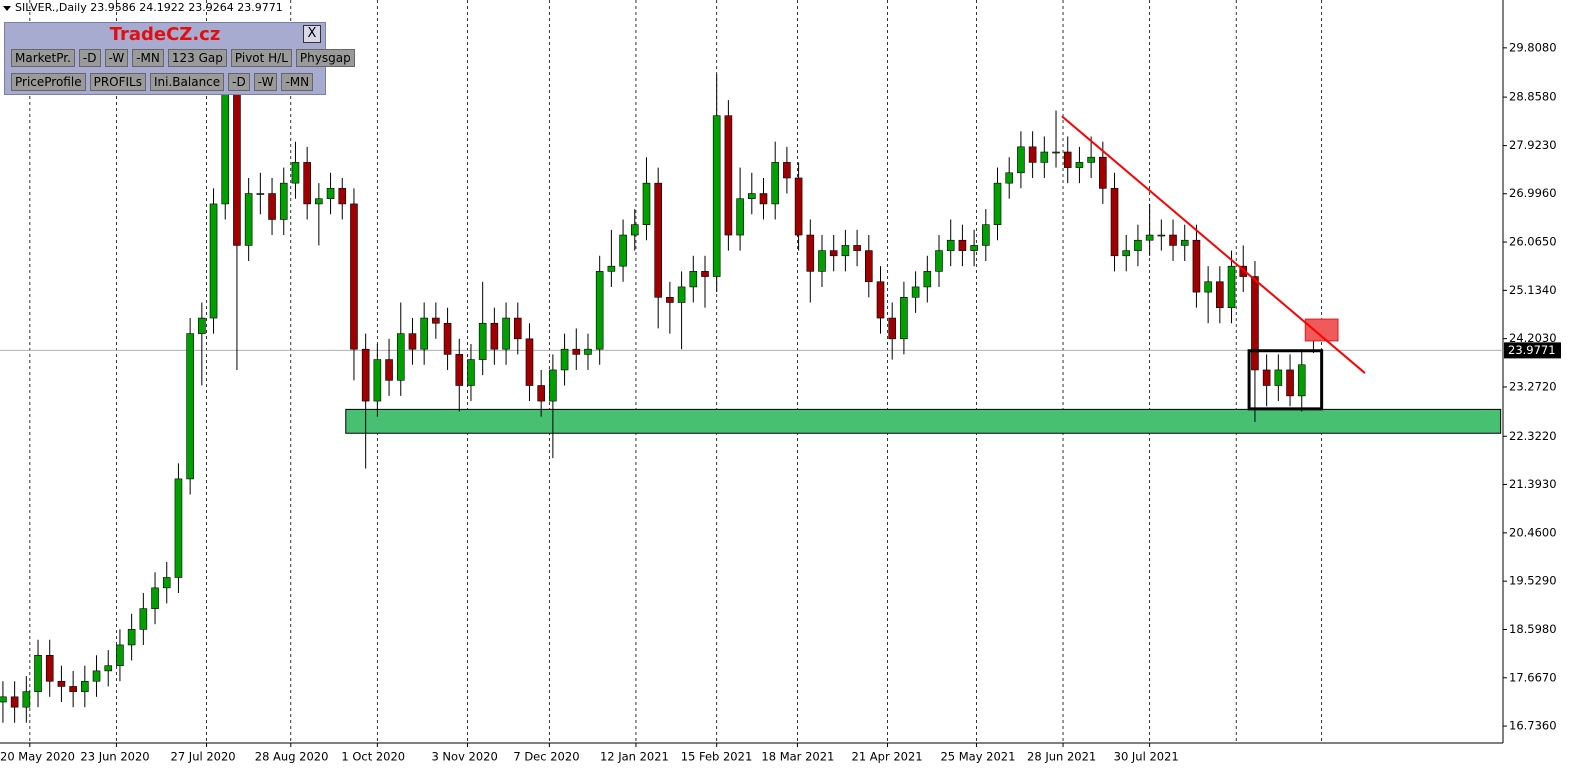 The height and width of the screenshot is (775, 1587). I want to click on toolbar-button: PROFILs, so click(117, 82).